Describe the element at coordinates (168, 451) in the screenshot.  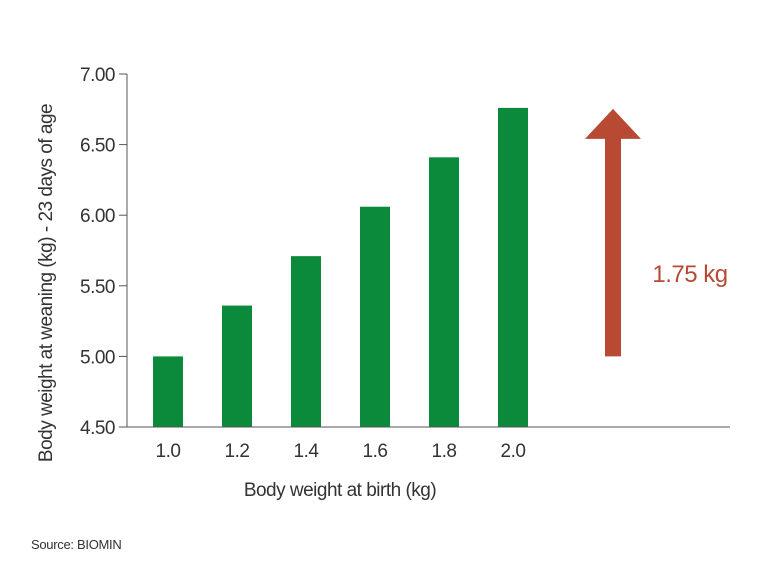
I see `x-tick-label: 1.0` at that location.